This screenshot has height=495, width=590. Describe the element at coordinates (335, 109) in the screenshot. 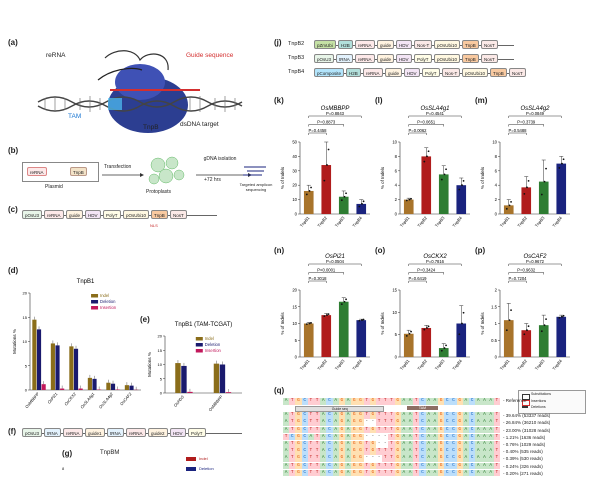

I see `chart-title: OsMBBPP` at that location.